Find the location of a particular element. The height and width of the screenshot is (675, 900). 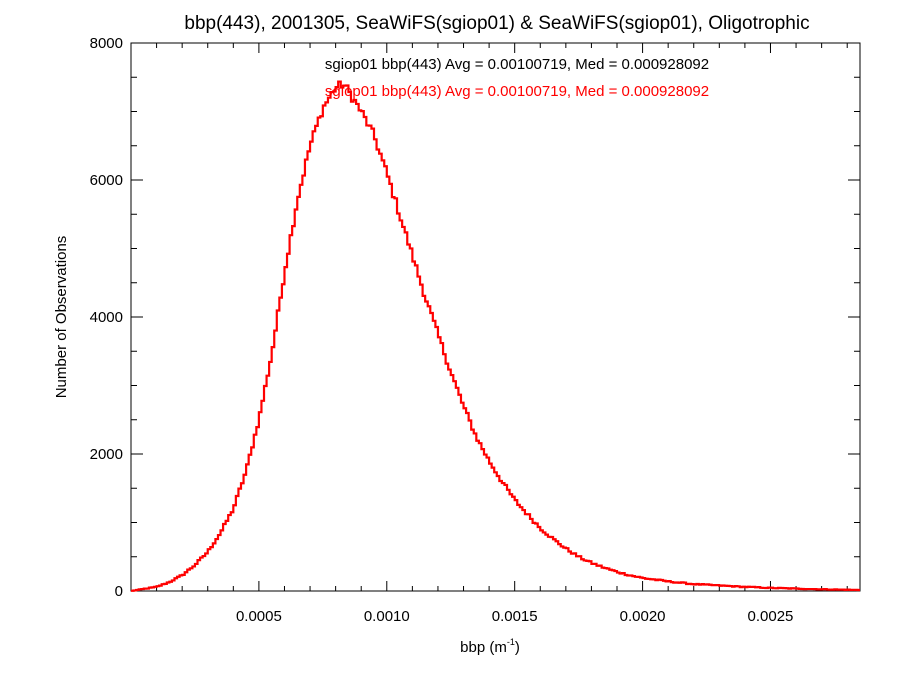

x-axis-label: bbp (m-1) is located at coordinates (490, 646).